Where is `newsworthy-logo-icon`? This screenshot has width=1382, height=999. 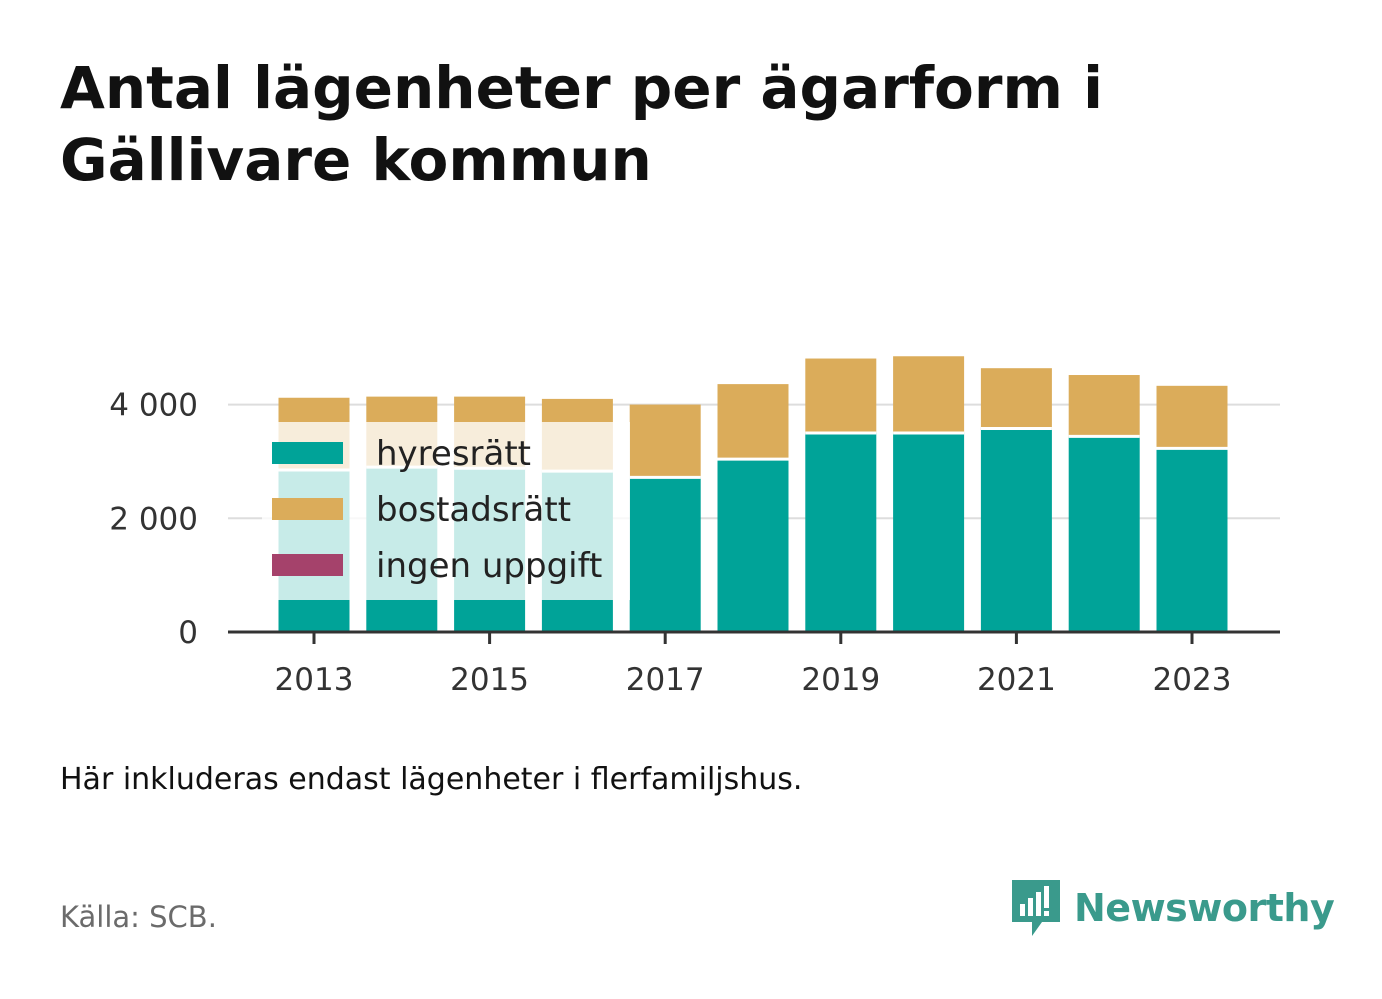 newsworthy-logo-icon is located at coordinates (1036, 908).